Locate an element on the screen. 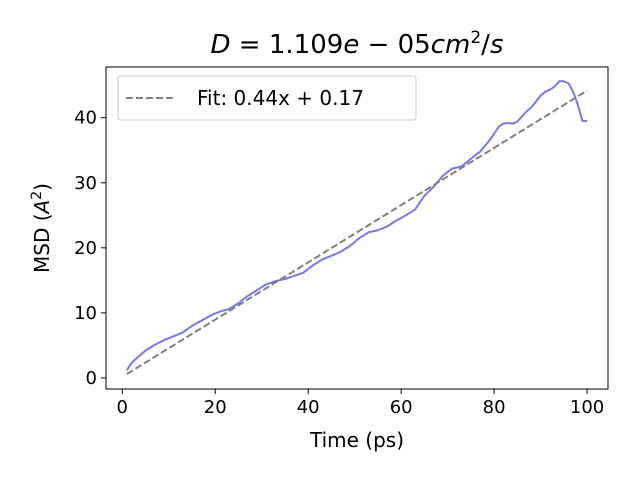 This screenshot has height=480, width=640. y-tick-label: 20 is located at coordinates (85, 248).